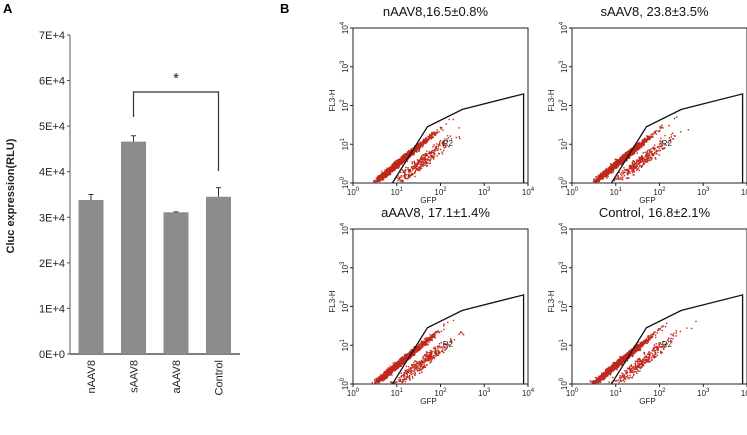 Image resolution: width=747 pixels, height=435 pixels. What do you see at coordinates (428, 200) in the screenshot?
I see `x-axis-label: GFP` at bounding box center [428, 200].